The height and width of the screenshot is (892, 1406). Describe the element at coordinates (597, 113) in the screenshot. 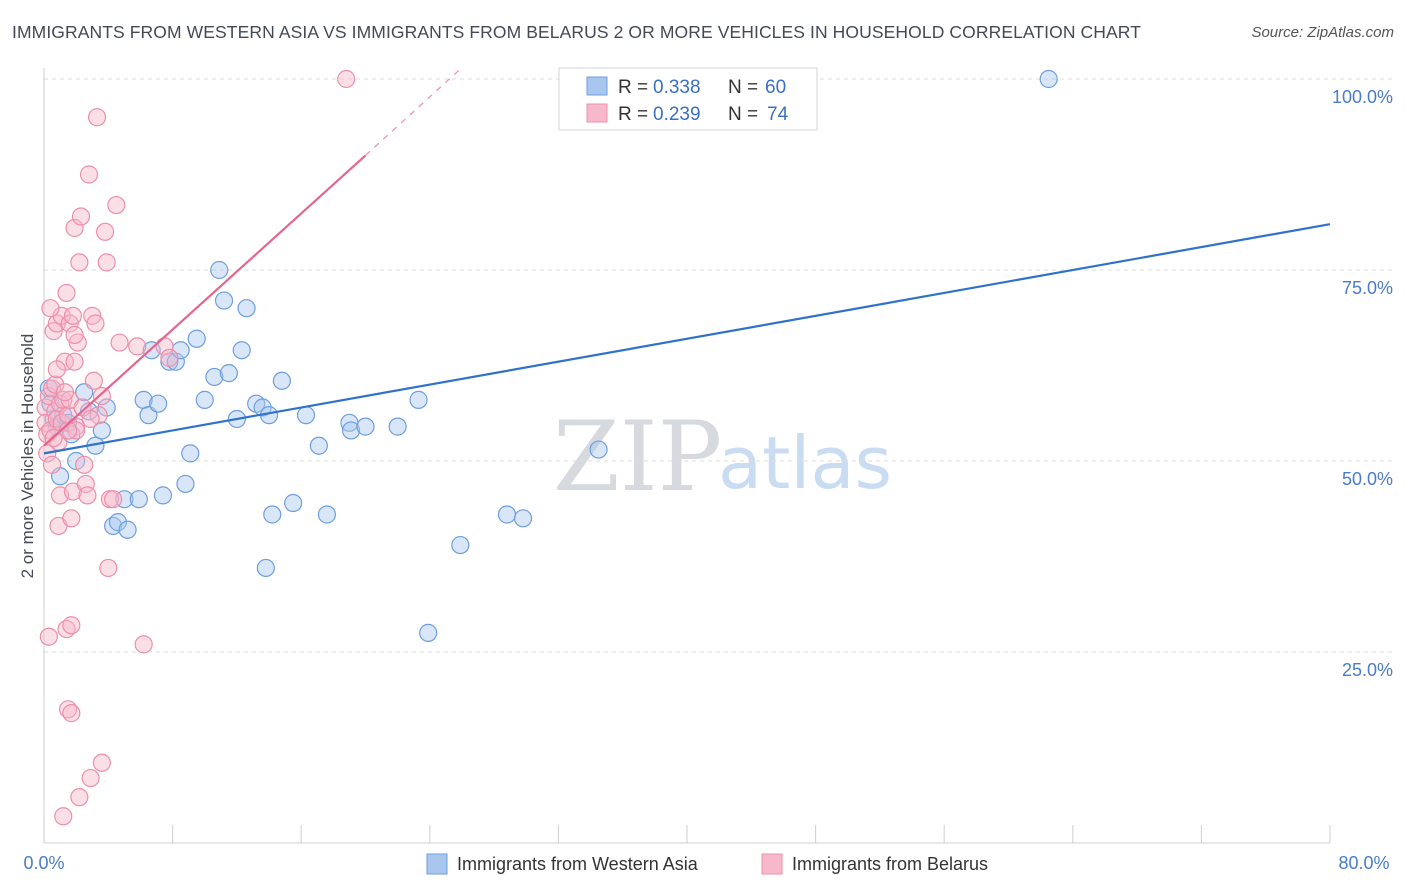

I see `legend-swatch-pink` at that location.